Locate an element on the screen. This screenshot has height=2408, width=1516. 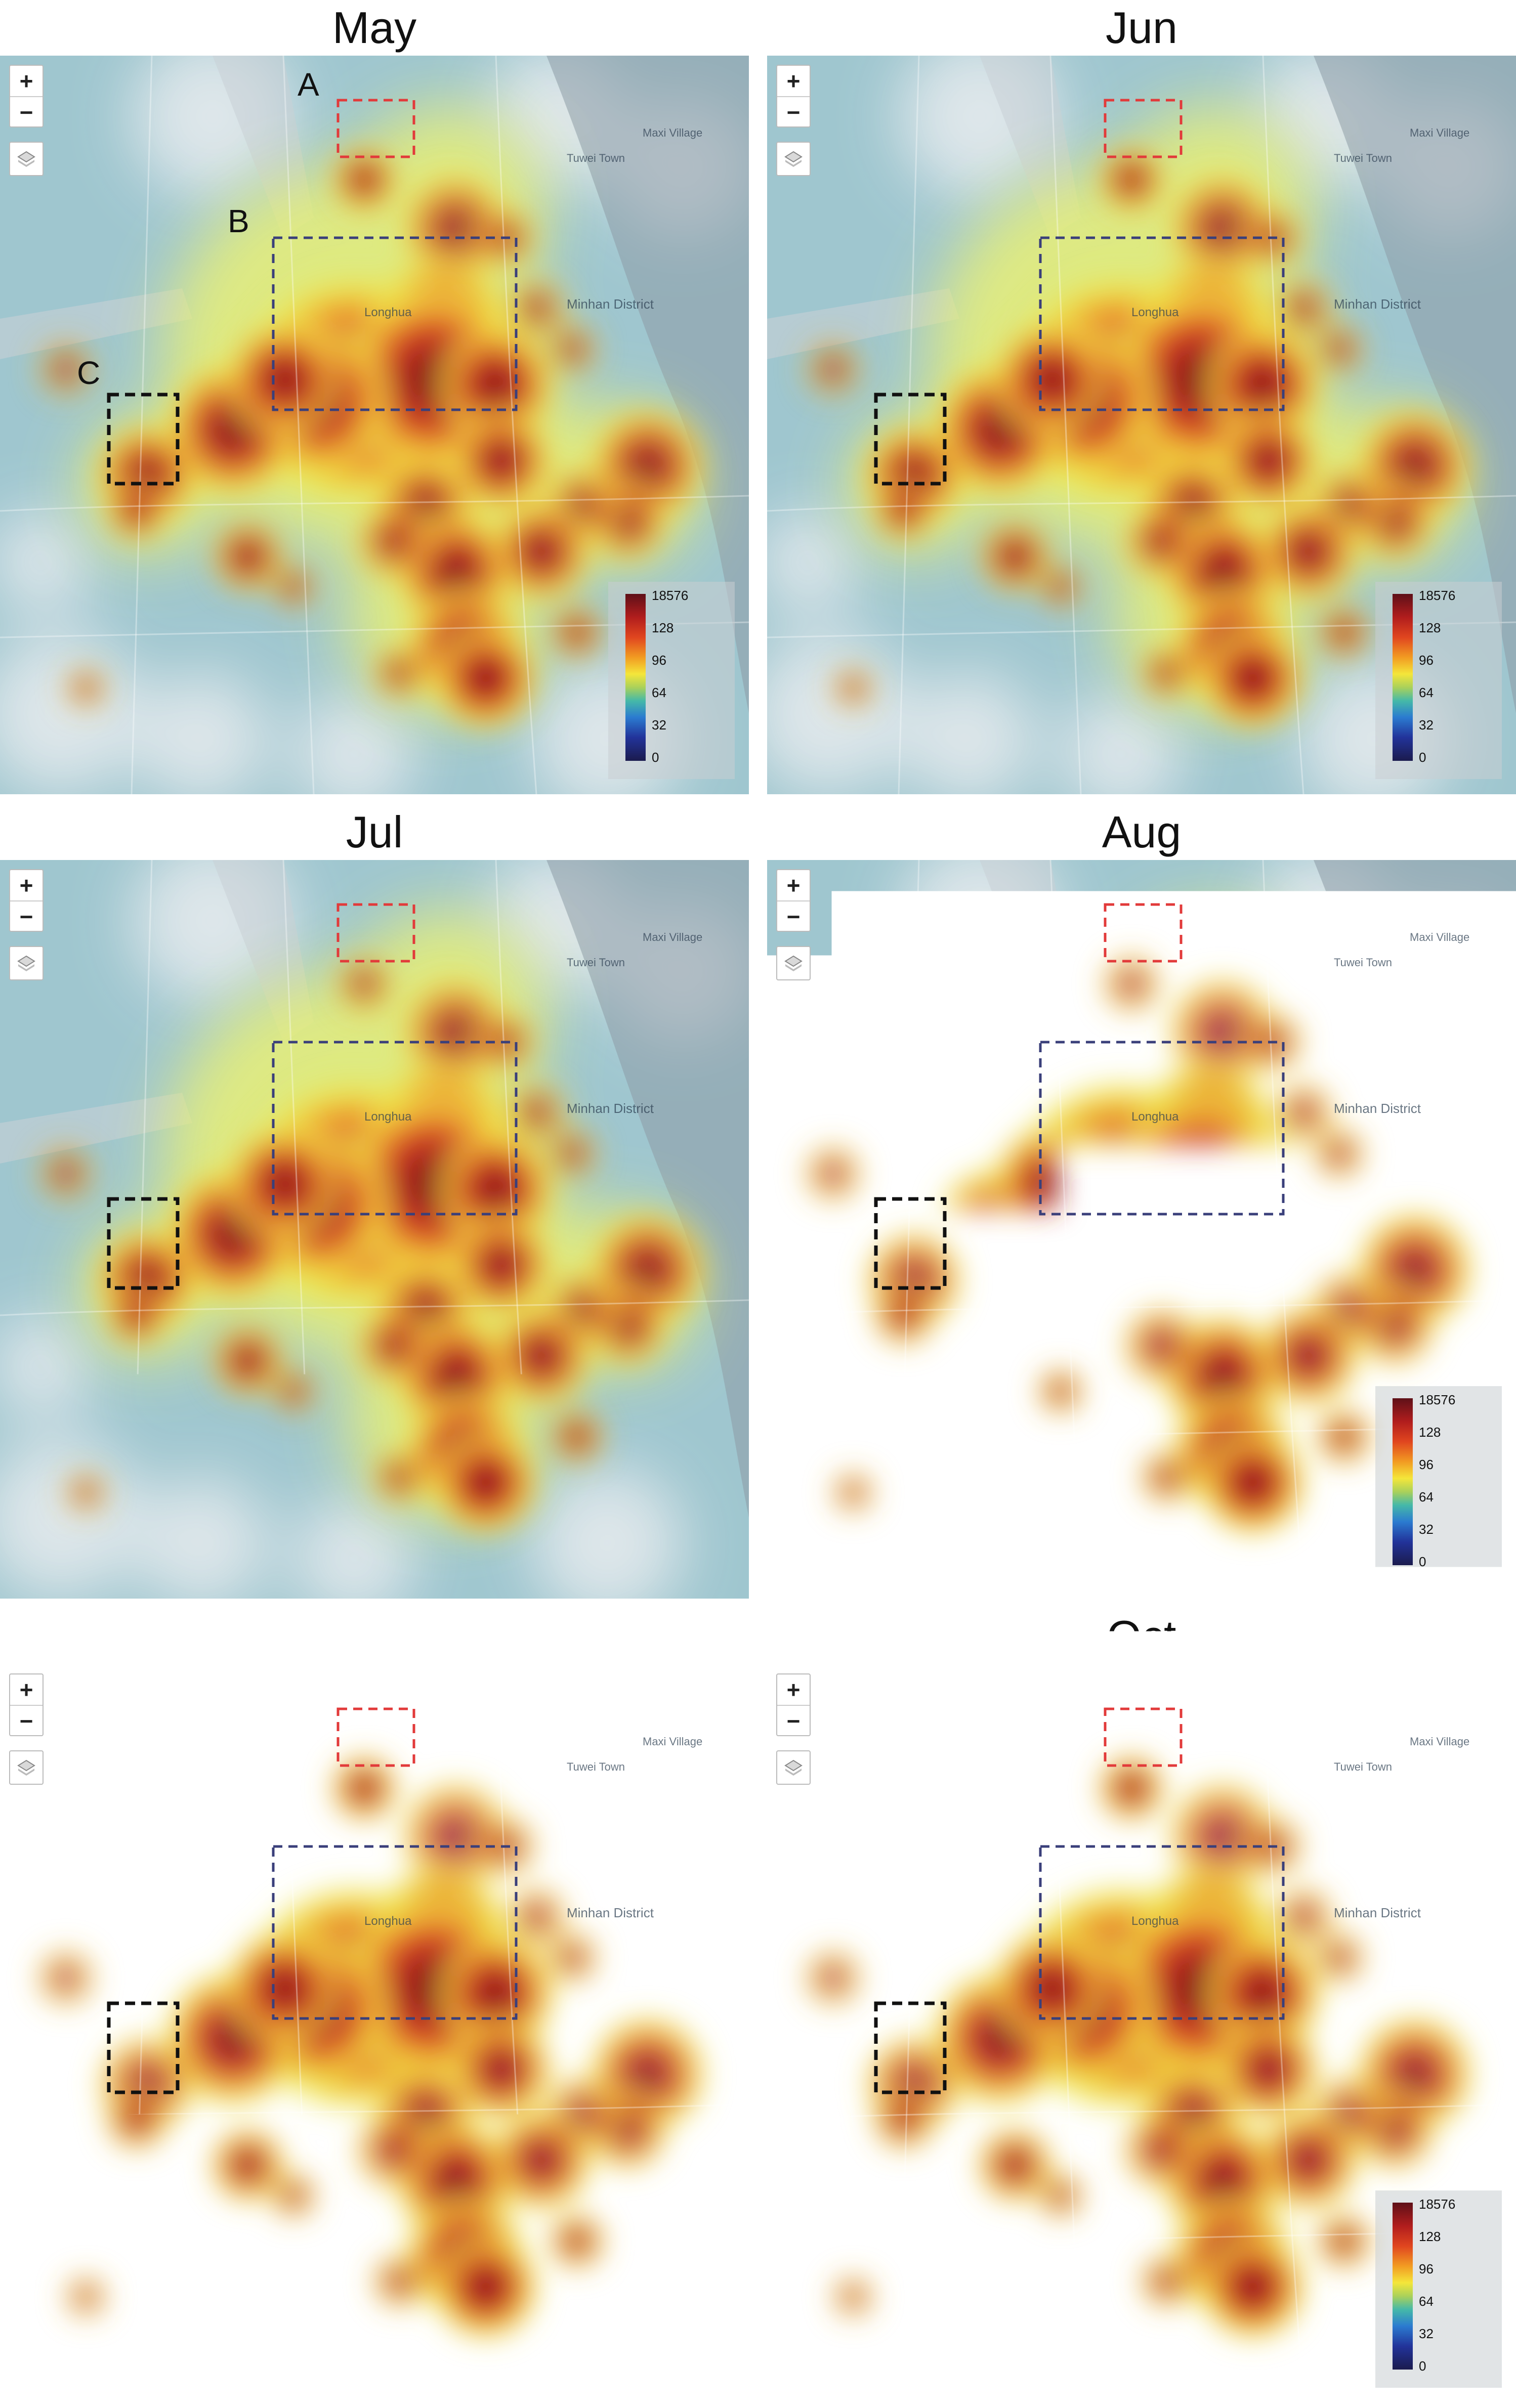
region-label-c: C is located at coordinates (88, 373).